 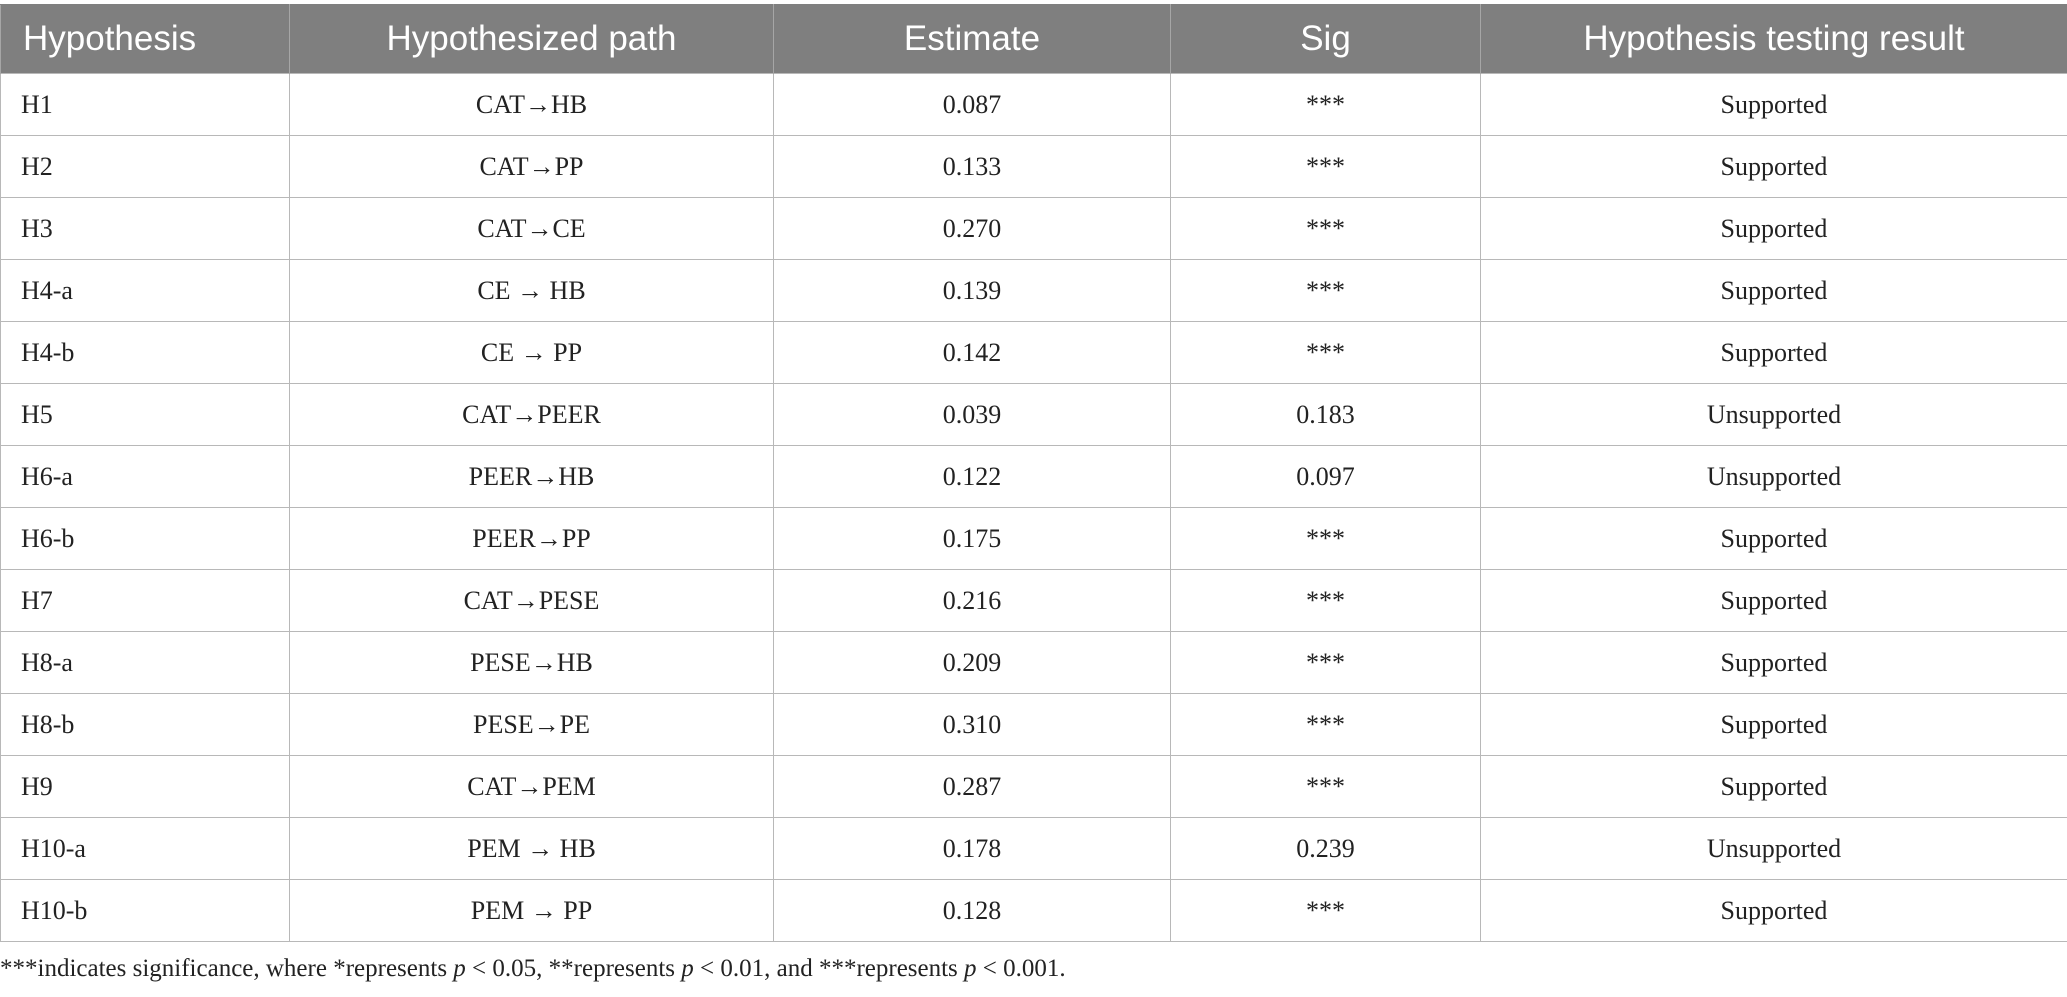 What do you see at coordinates (531, 414) in the screenshot?
I see `cell-path: CAT→PEER` at bounding box center [531, 414].